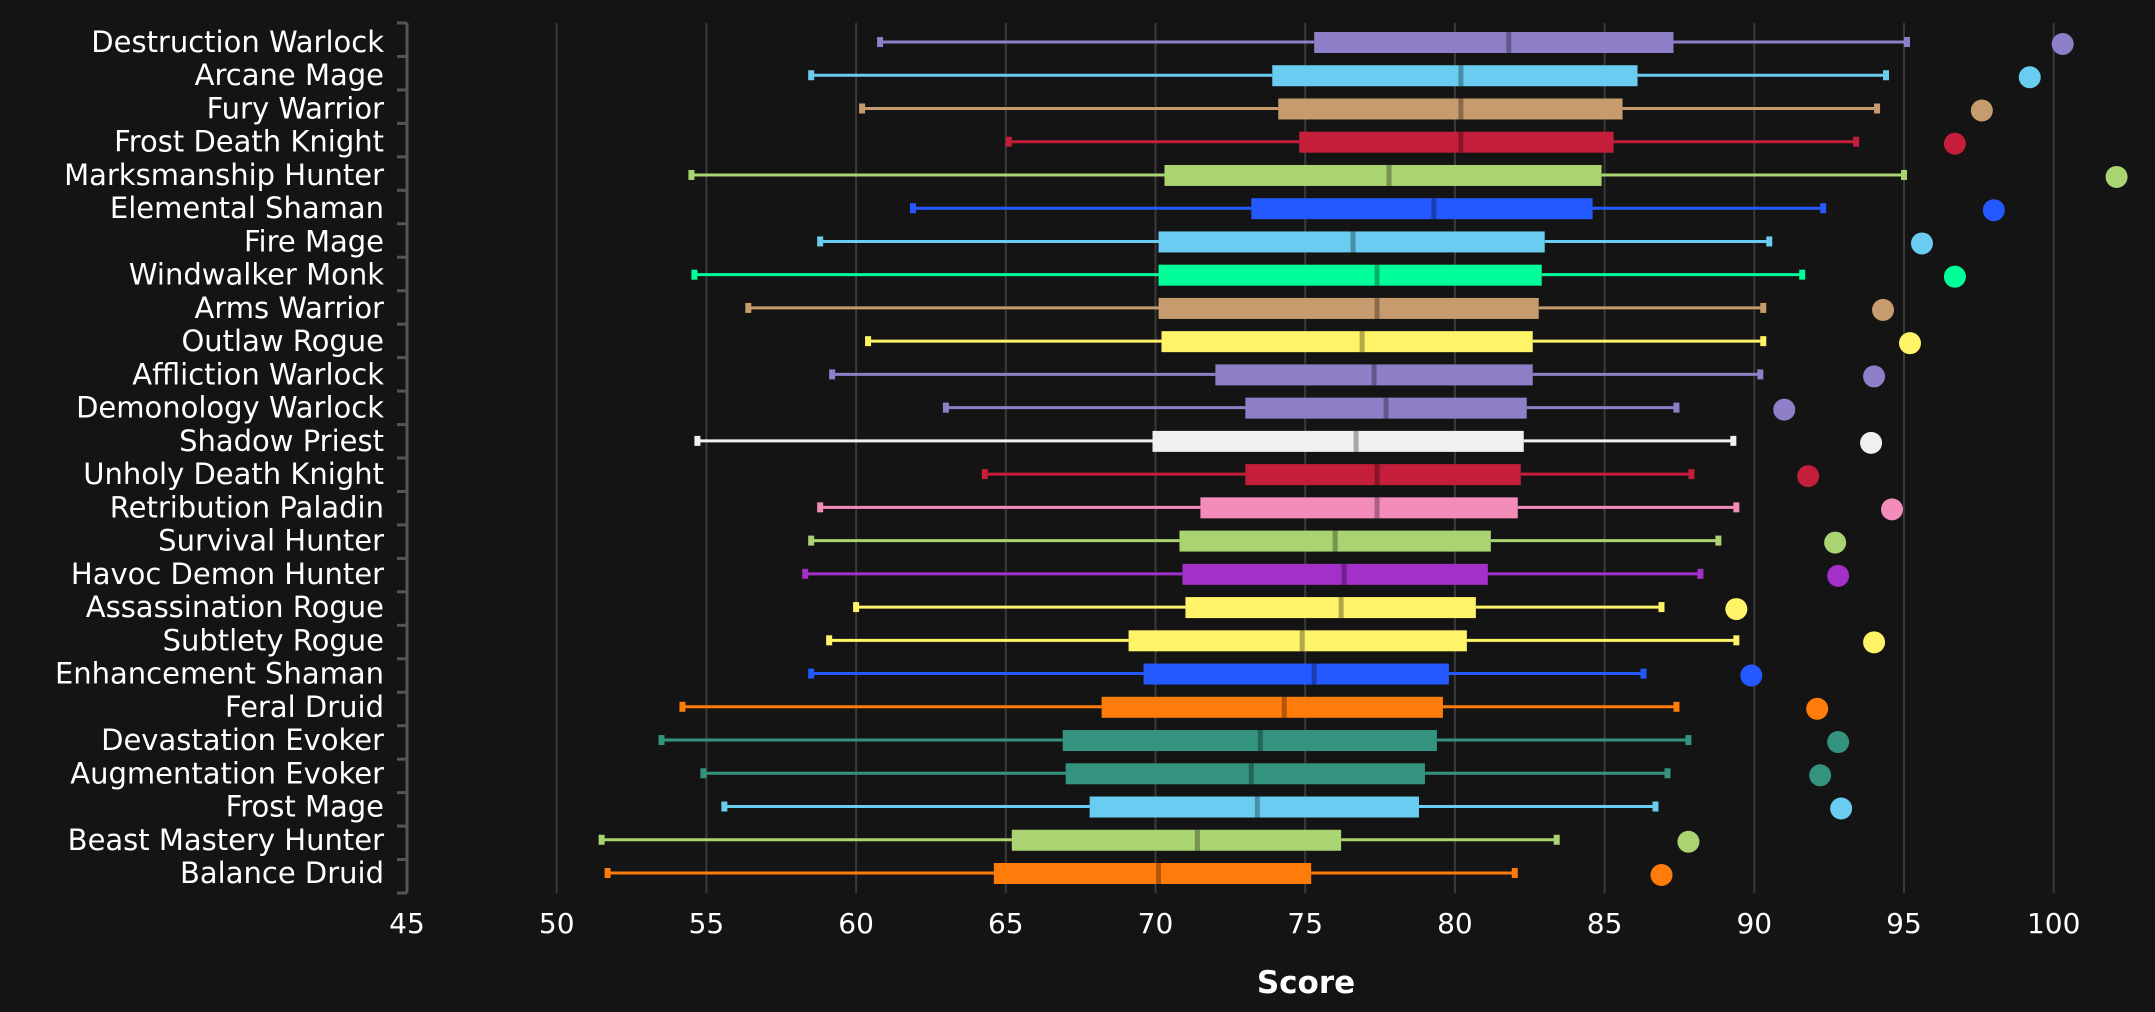 The width and height of the screenshot is (2155, 1012). What do you see at coordinates (305, 807) in the screenshot?
I see `category-label: Frost Mage` at bounding box center [305, 807].